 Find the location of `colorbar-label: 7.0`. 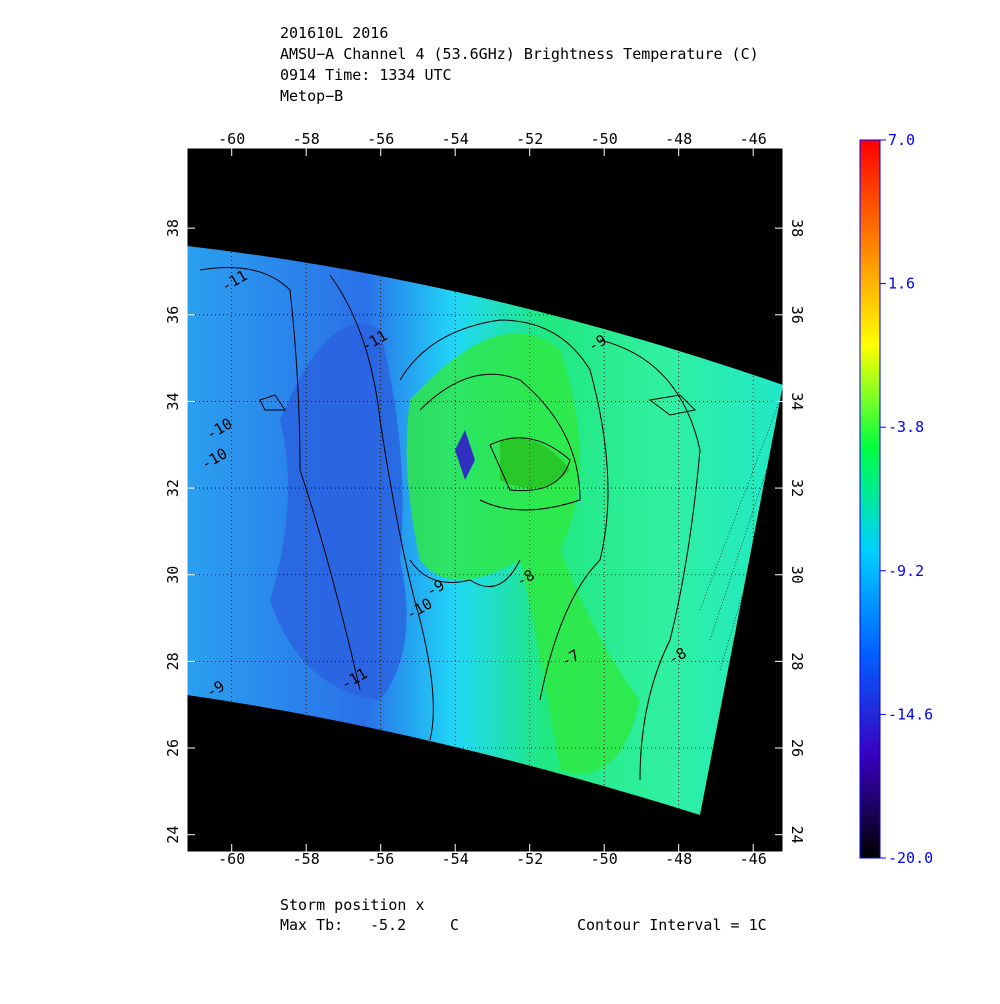

colorbar-label: 7.0 is located at coordinates (901, 140).